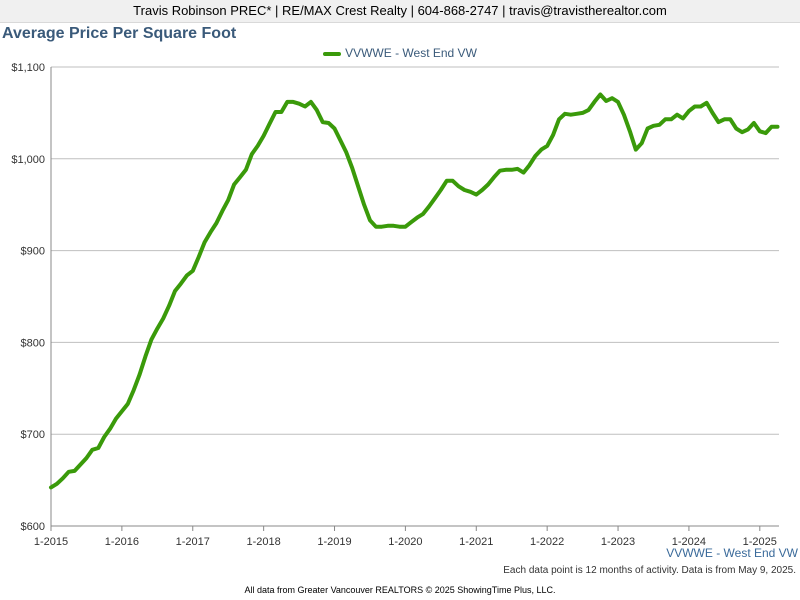  Describe the element at coordinates (400, 53) in the screenshot. I see `chart-legend: VVWWE - West End VW` at that location.